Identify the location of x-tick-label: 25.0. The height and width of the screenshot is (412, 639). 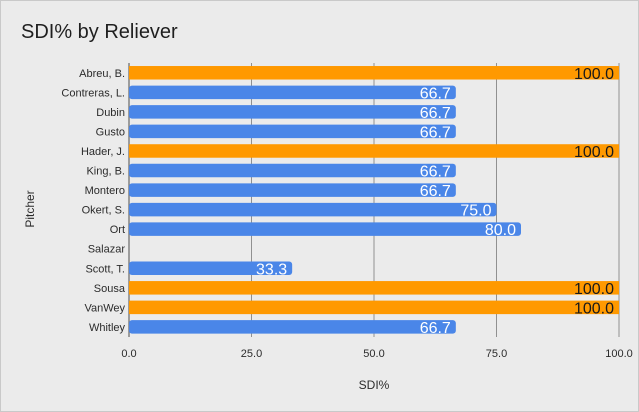
(251, 354).